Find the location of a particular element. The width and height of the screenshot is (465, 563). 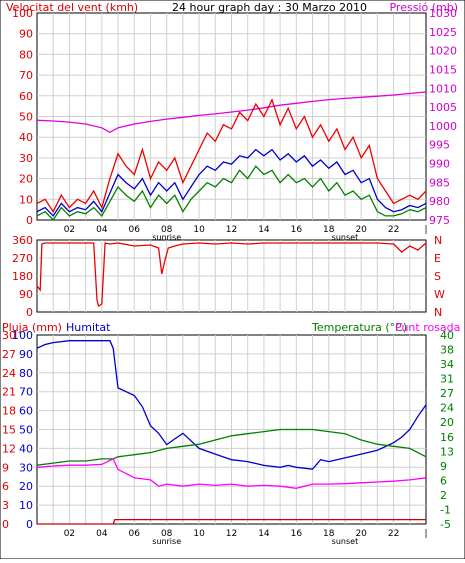

direction-gridlines is located at coordinates (231, 276).